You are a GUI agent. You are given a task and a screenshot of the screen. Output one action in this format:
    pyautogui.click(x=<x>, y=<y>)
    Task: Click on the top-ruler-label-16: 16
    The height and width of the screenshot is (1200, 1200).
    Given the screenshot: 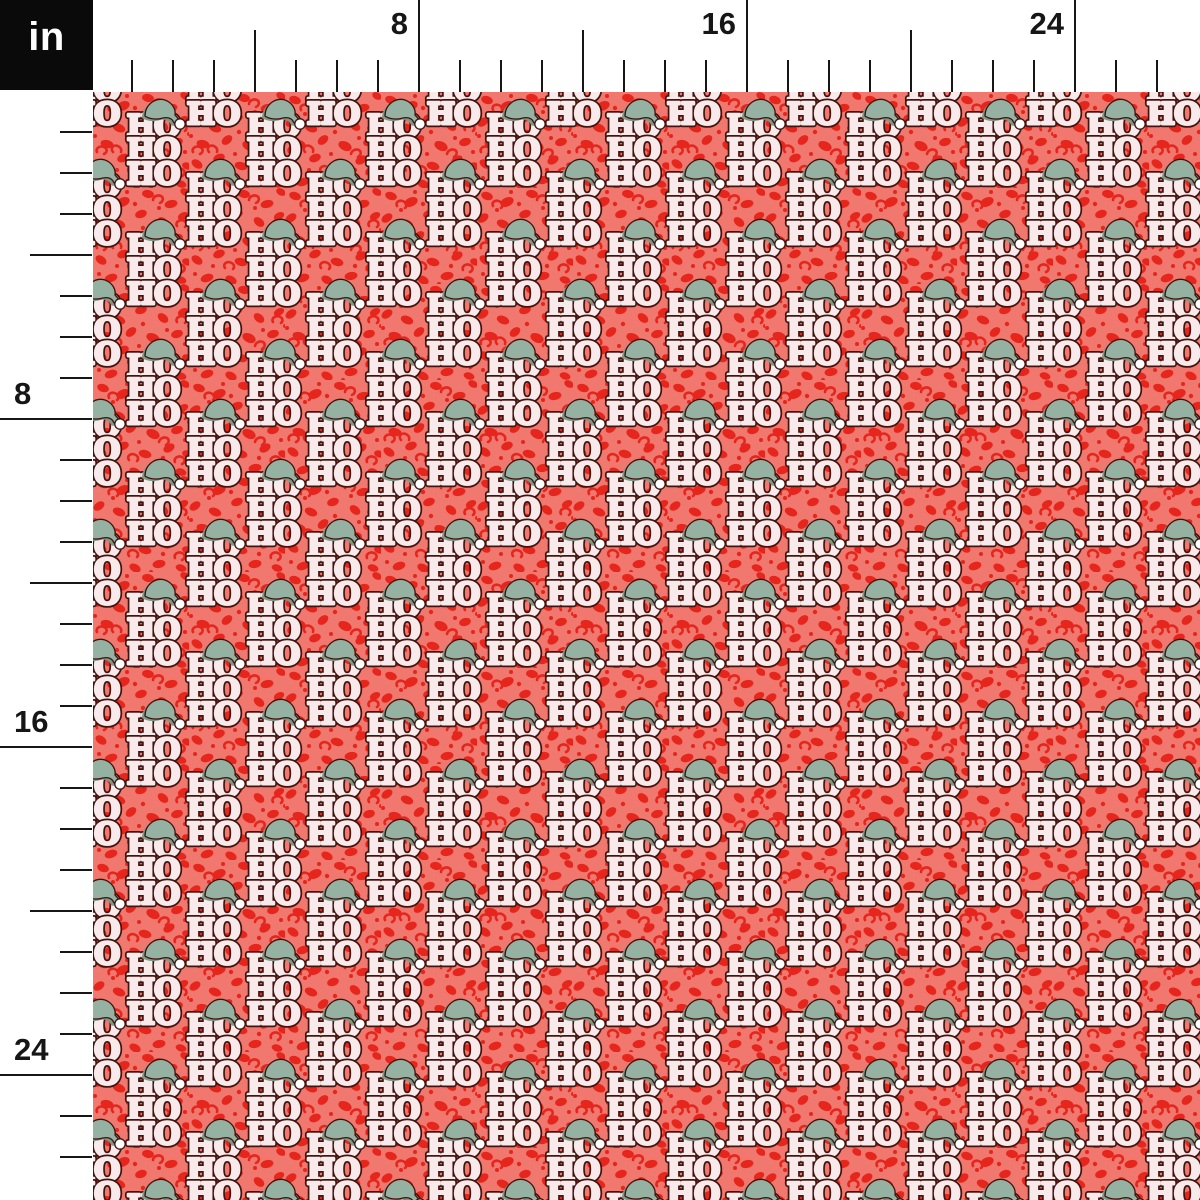 What is the action you would take?
    pyautogui.click(x=718, y=23)
    